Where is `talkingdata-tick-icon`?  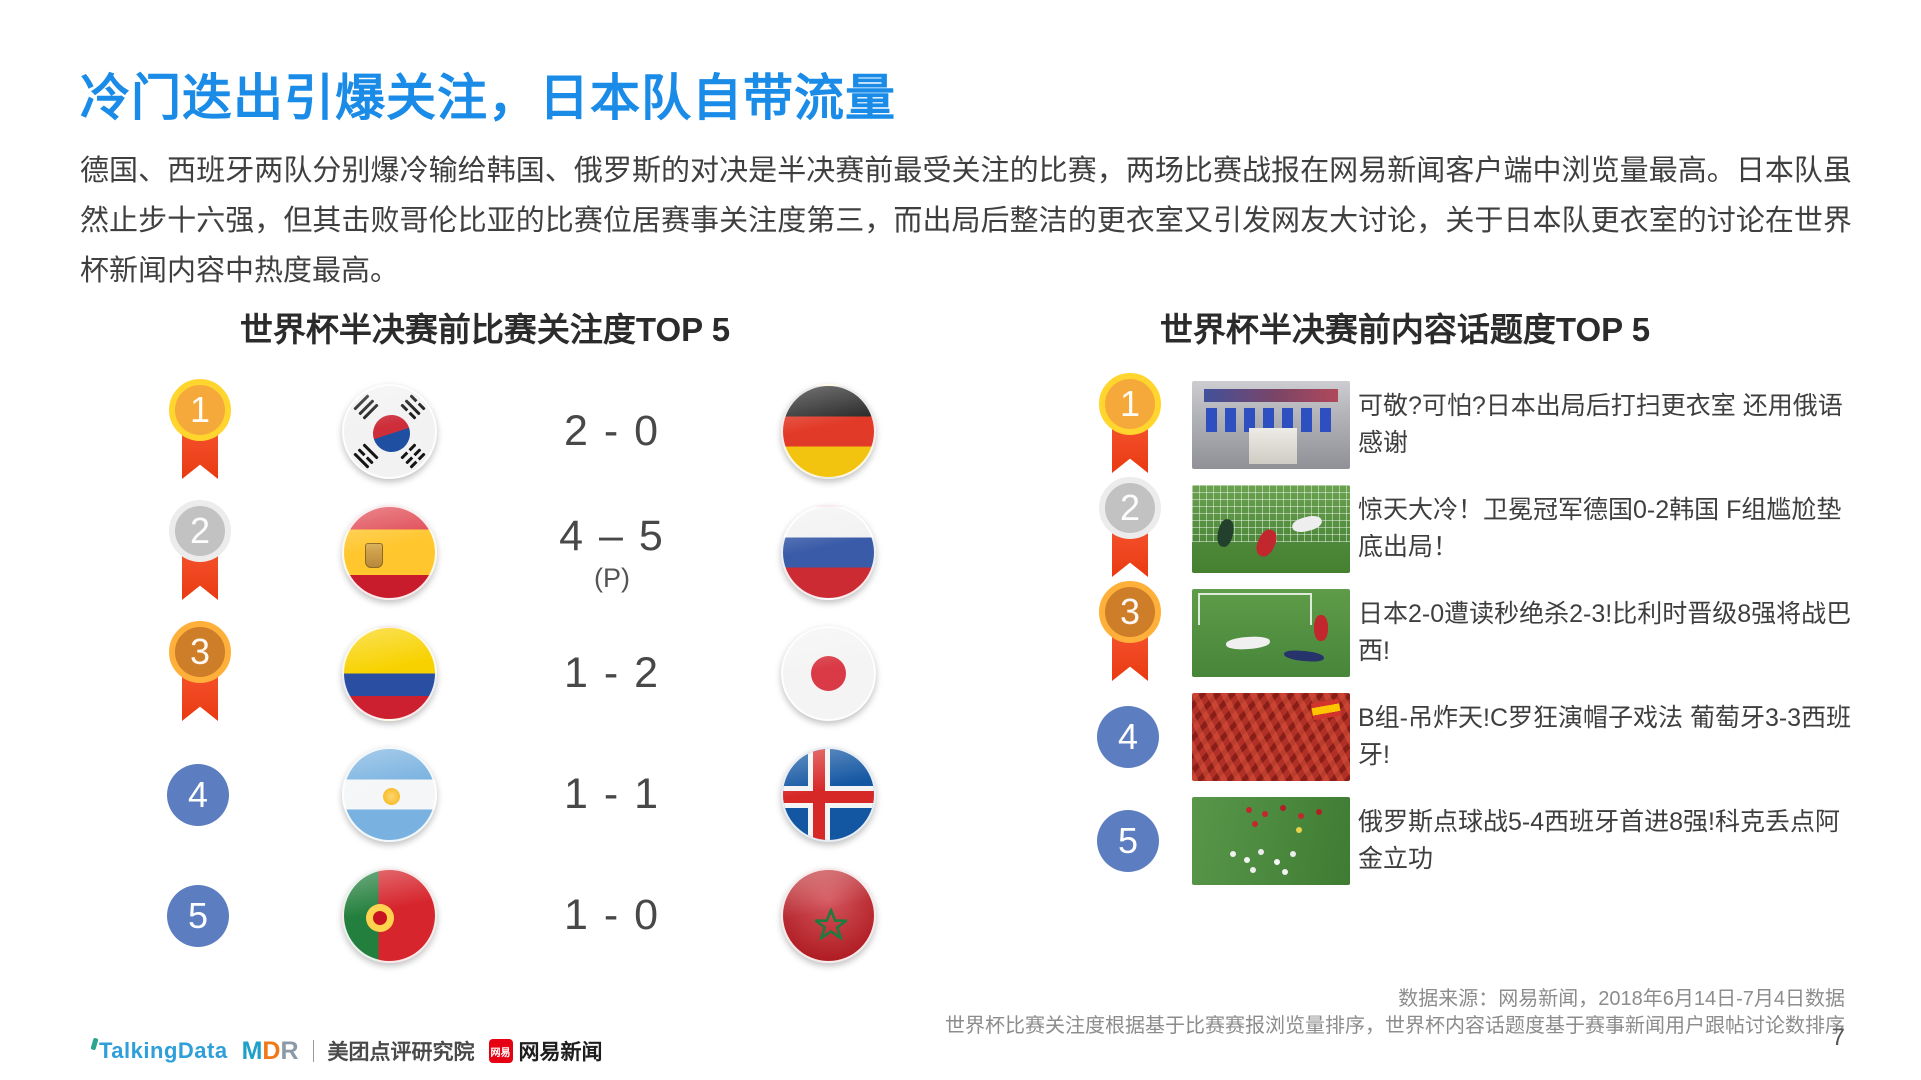
talkingdata-tick-icon is located at coordinates (94, 1044).